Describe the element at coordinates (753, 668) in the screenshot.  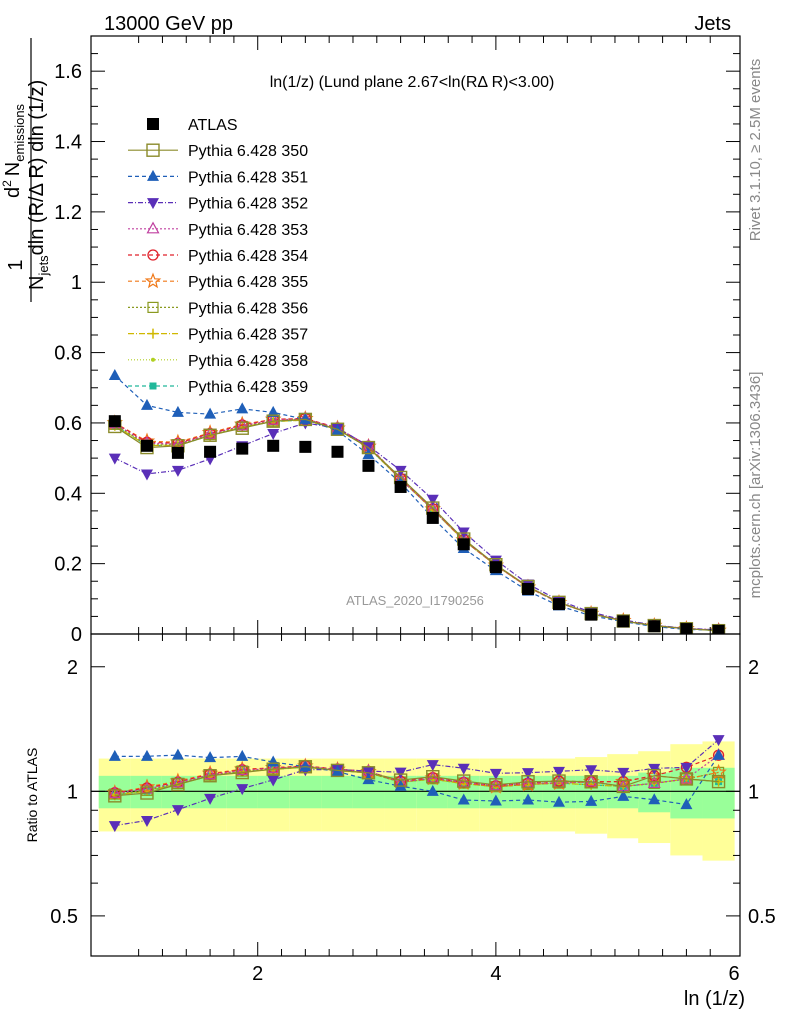
I see `ratio-y-tick-label-right: 2` at that location.